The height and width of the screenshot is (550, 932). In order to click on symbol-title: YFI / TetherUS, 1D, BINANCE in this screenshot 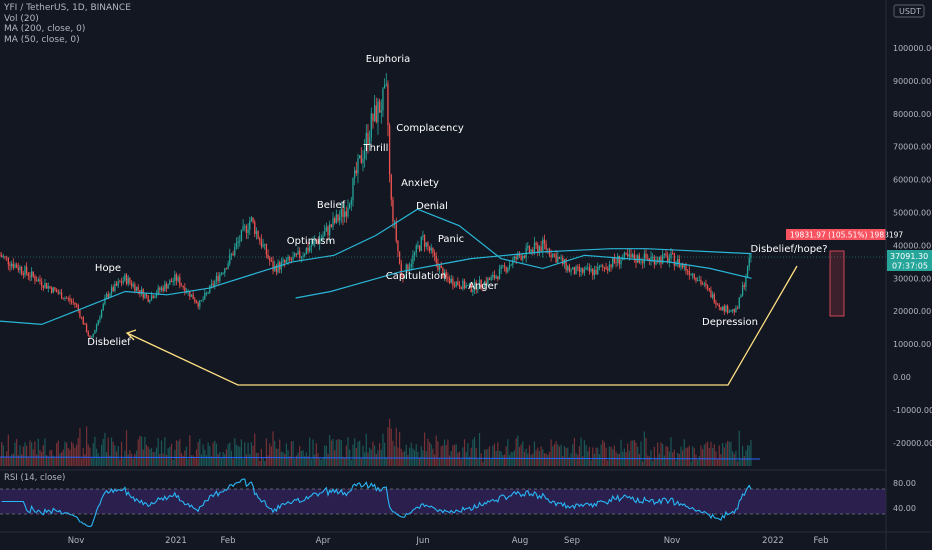, I will do `click(67, 8)`.